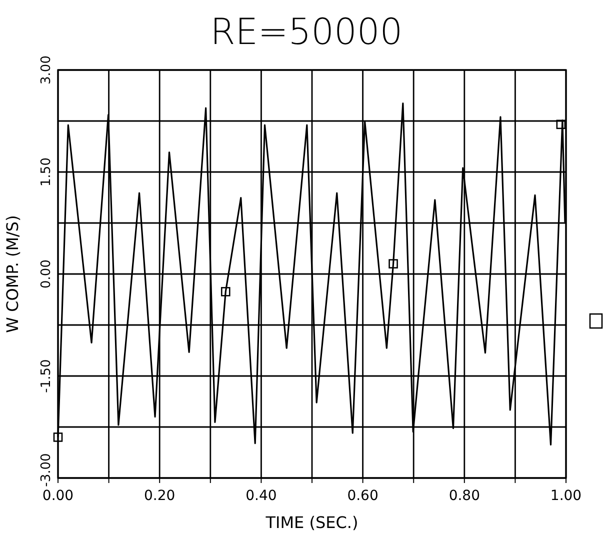 The image size is (613, 536). What do you see at coordinates (362, 496) in the screenshot?
I see `x-tick-label: 0.60` at bounding box center [362, 496].